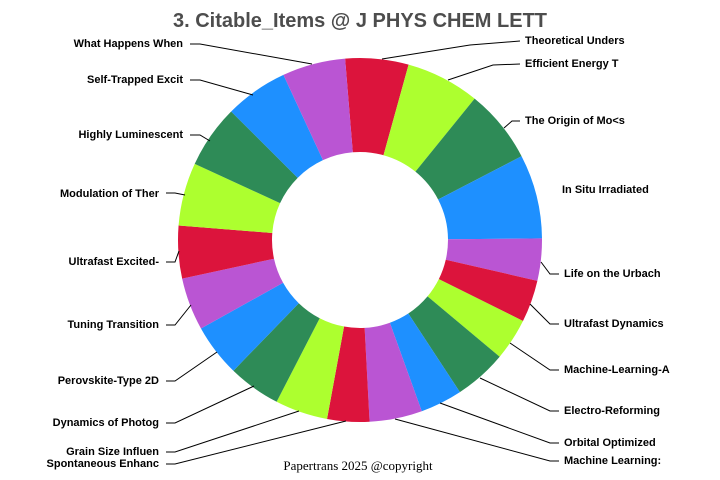  What do you see at coordinates (612, 411) in the screenshot?
I see `slice-label: Electro-Reforming` at bounding box center [612, 411].